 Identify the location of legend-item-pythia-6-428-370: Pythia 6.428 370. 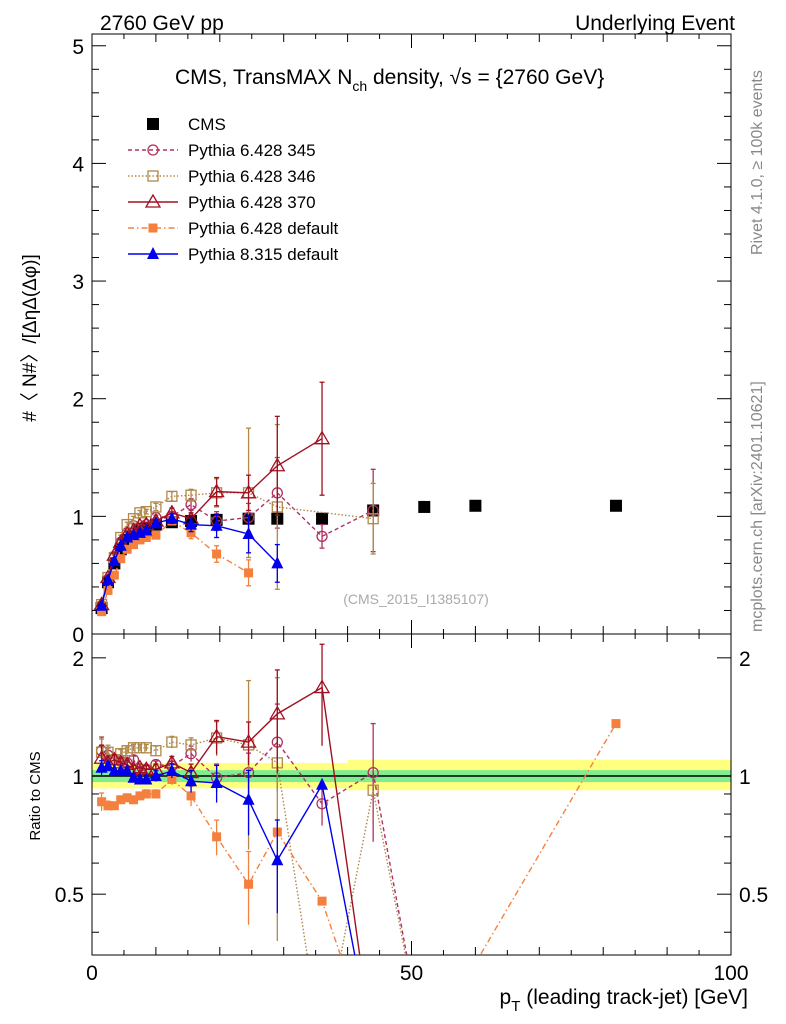
(222, 202).